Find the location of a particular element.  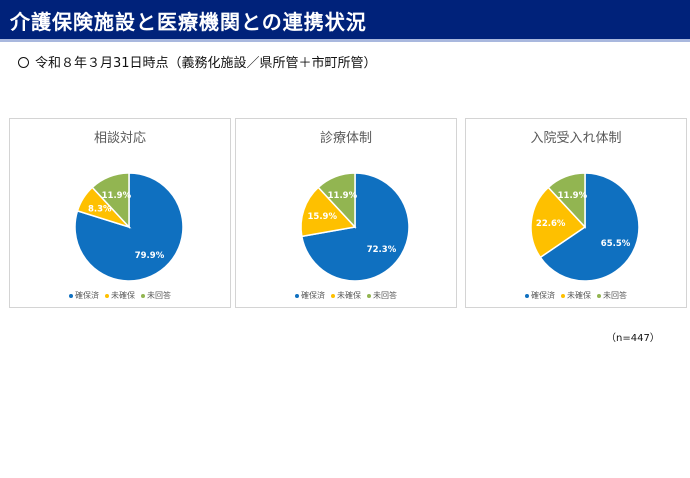

pie-slice-secured is located at coordinates (589, 227).